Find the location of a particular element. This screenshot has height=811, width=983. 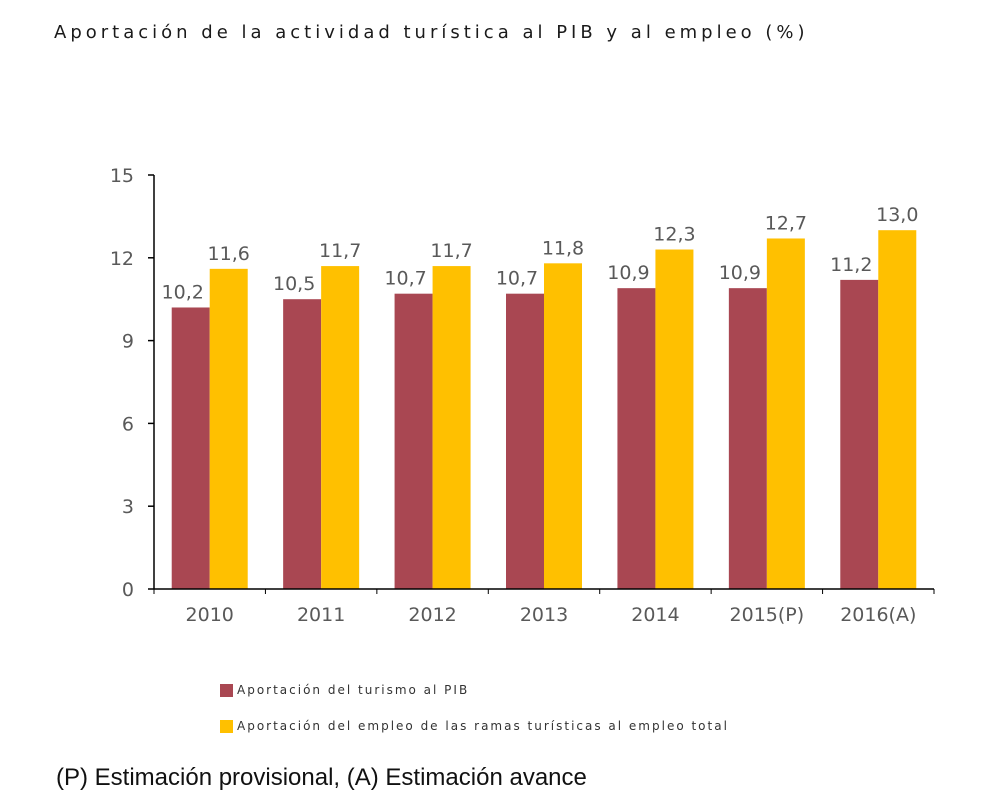

legend-item-pib: Aportación del turismo al PIB is located at coordinates (474, 690).